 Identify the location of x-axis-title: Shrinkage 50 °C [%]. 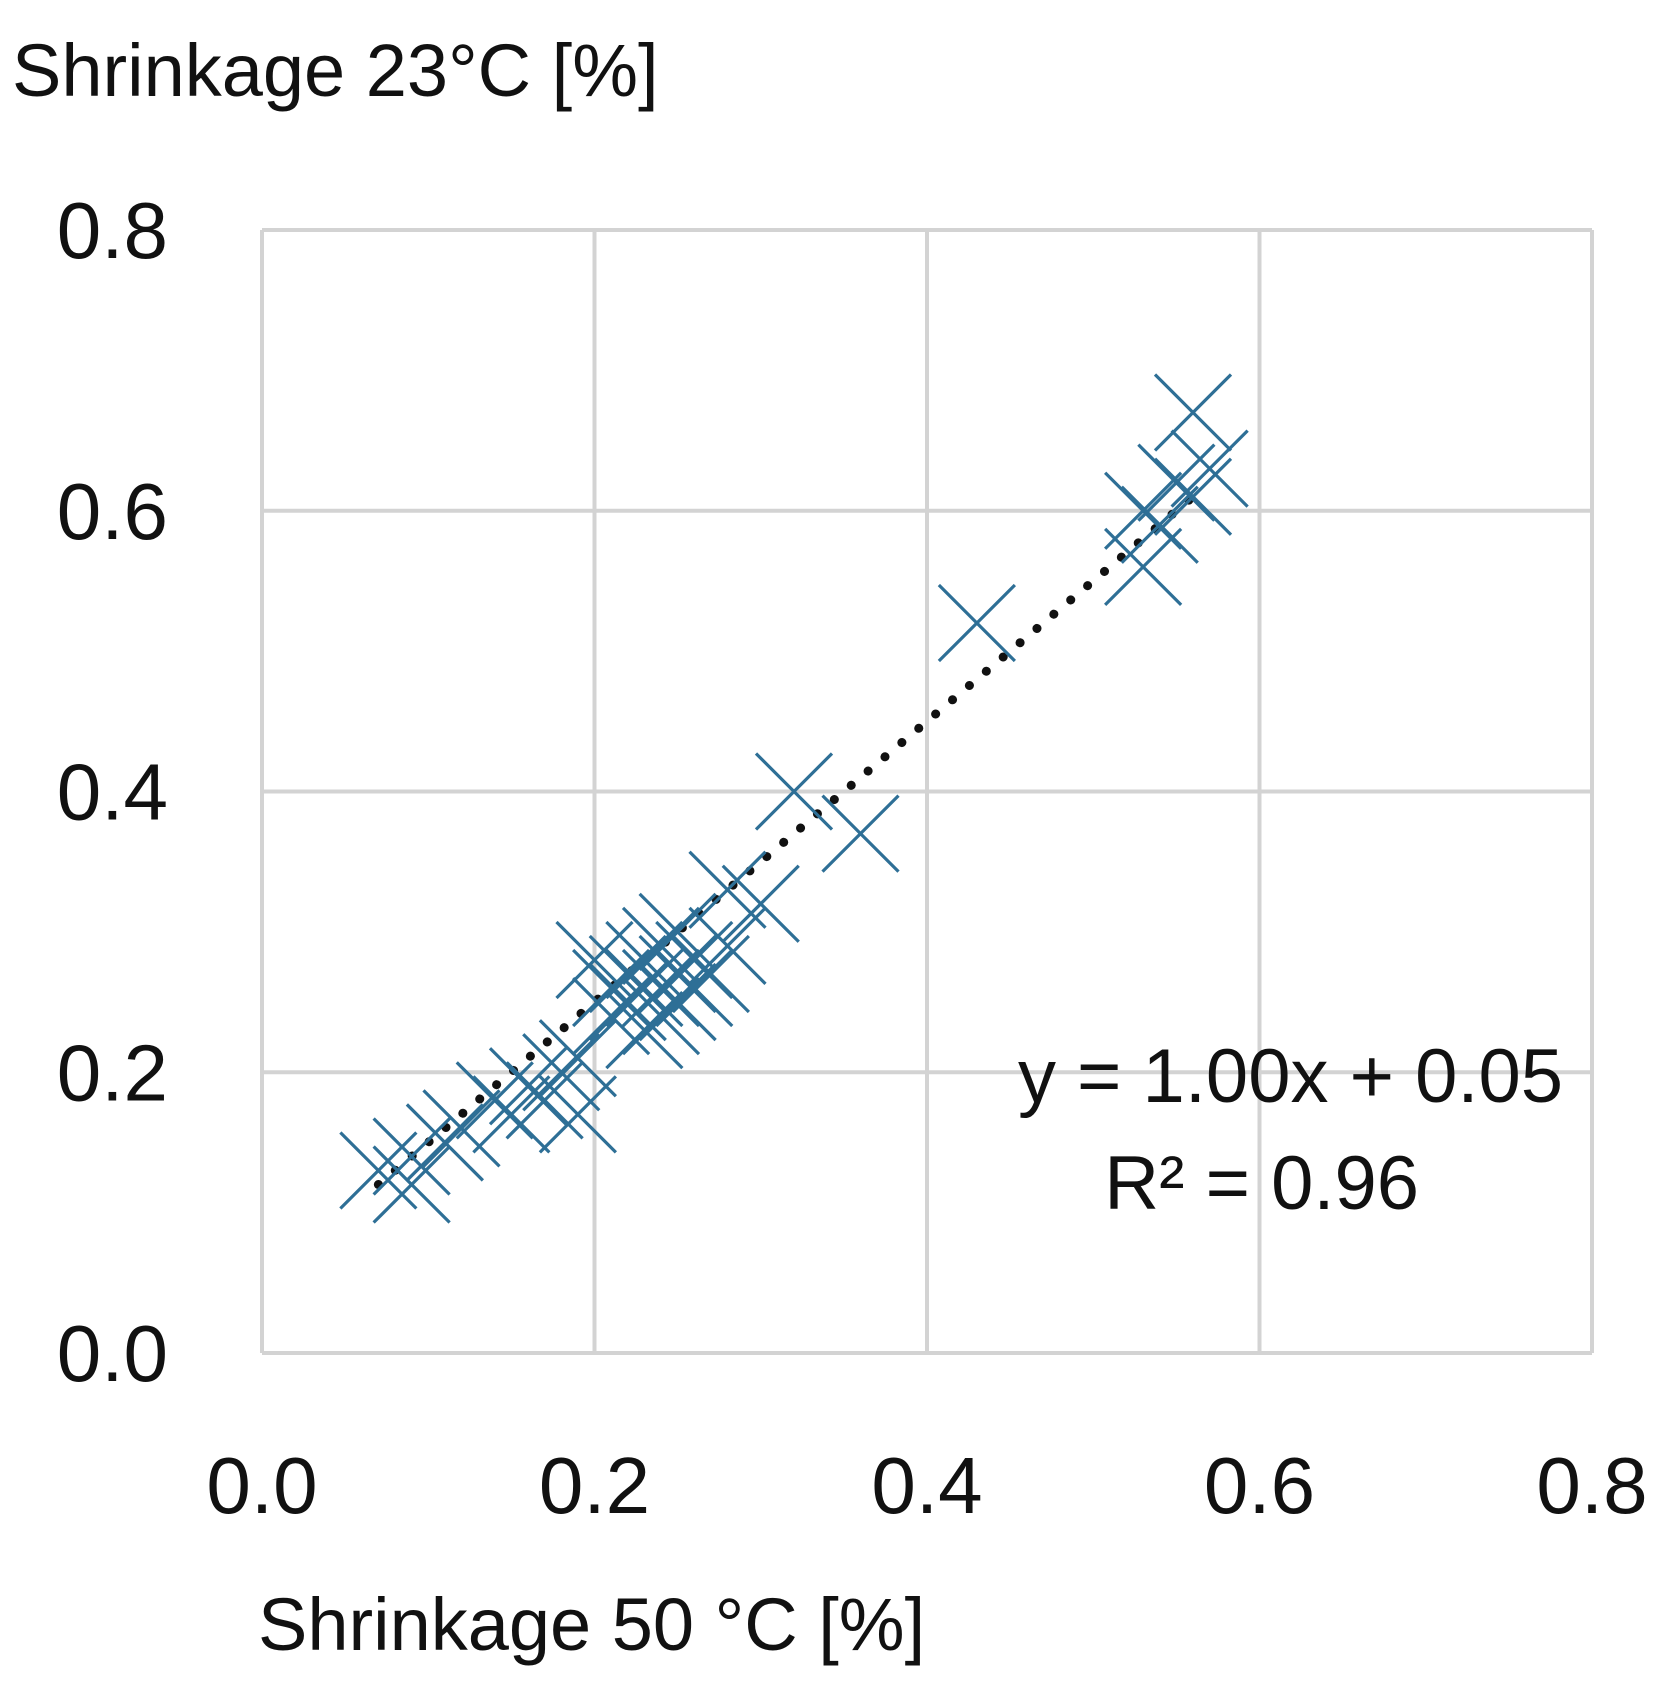
(591, 1624).